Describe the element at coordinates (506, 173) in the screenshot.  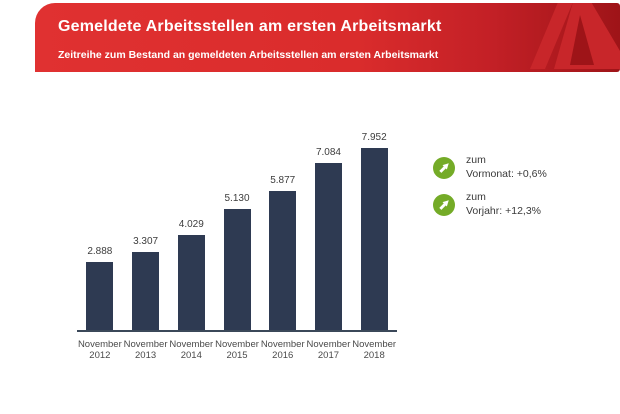
I see `annotation-line2: Vormonat: +0,6%` at that location.